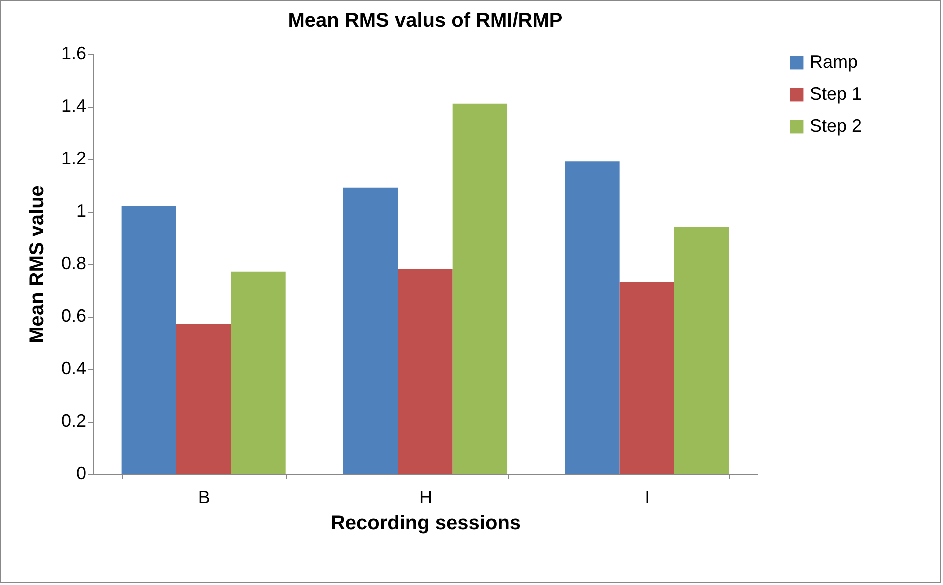 This screenshot has width=943, height=585. I want to click on y-tick-label: 1, so click(81, 211).